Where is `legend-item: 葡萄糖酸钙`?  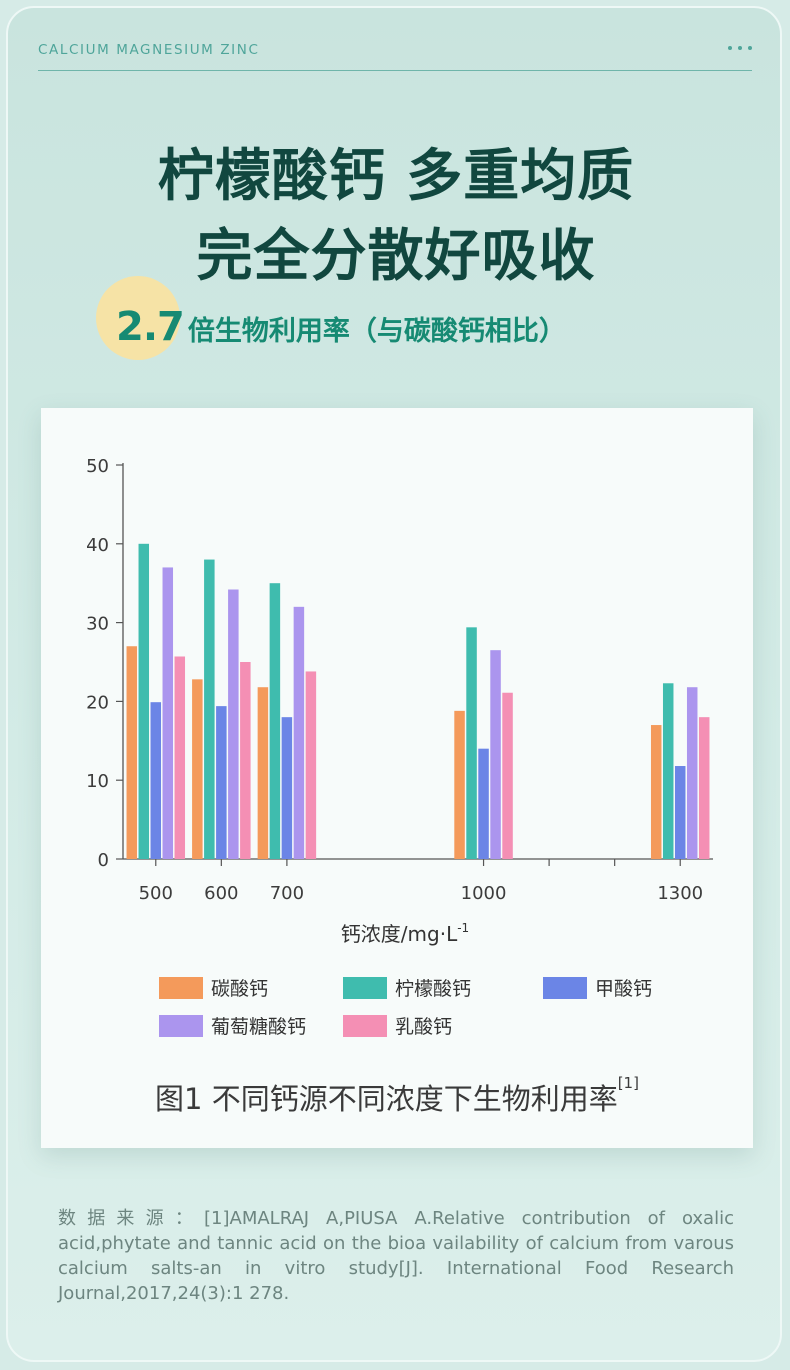 legend-item: 葡萄糖酸钙 is located at coordinates (232, 1025).